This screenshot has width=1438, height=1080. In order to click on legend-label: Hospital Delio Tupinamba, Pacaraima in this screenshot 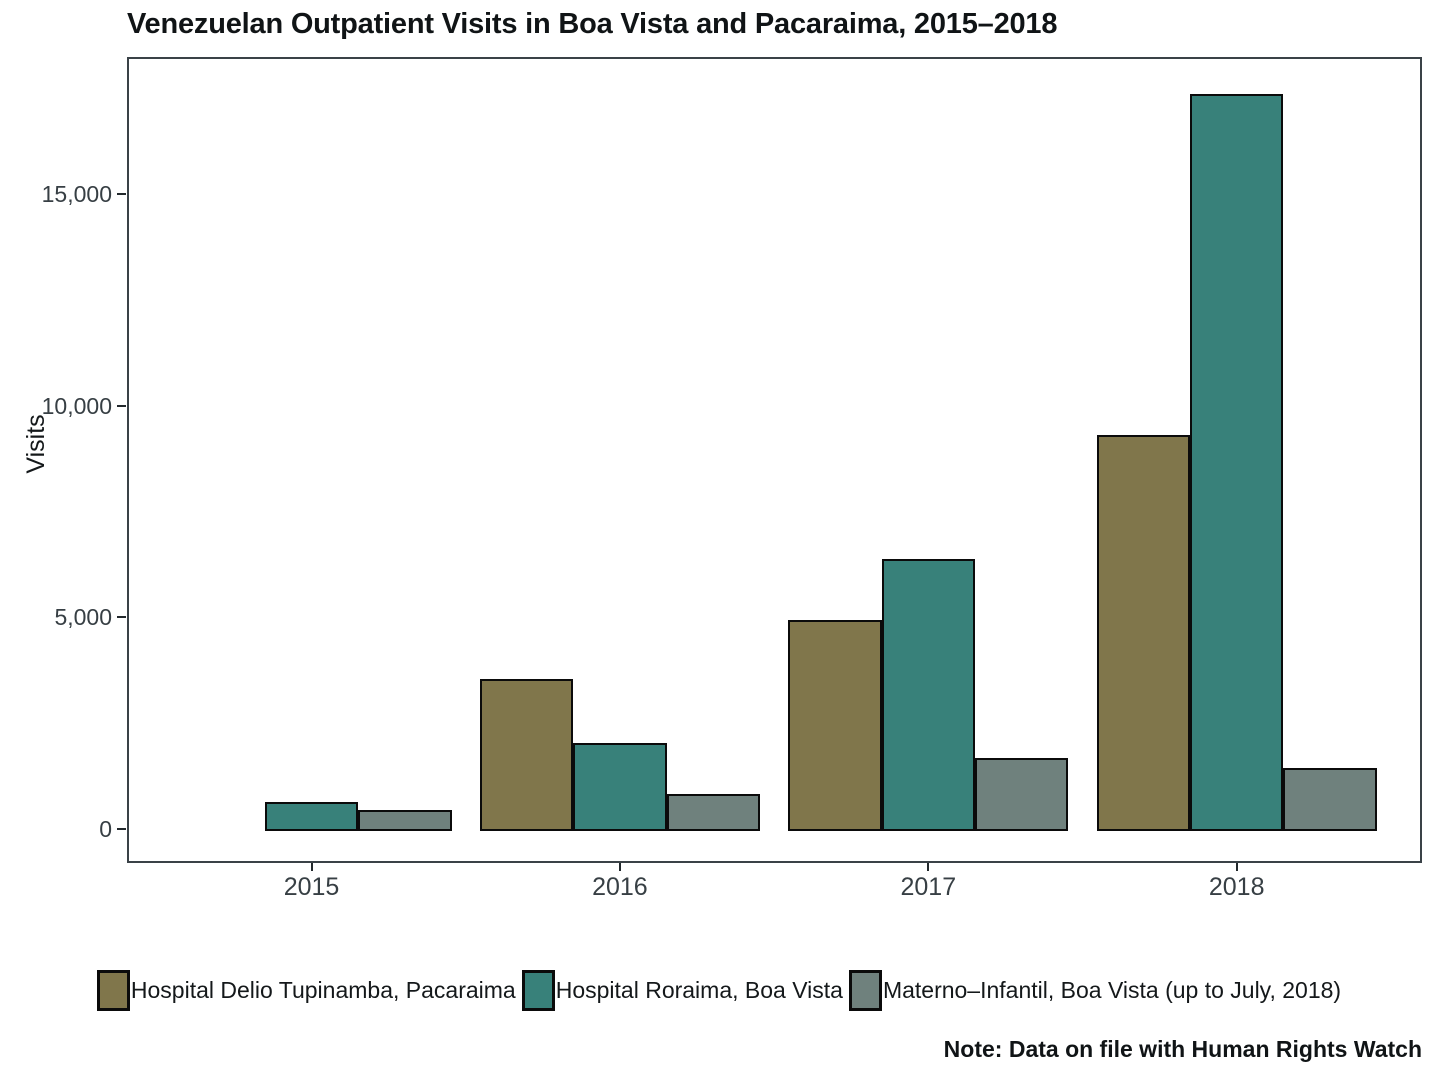, I will do `click(323, 990)`.